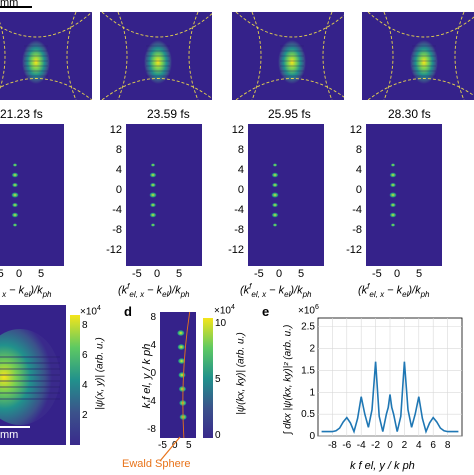 This screenshot has width=474, height=475. I want to click on panel-d-letter: d, so click(128, 311).